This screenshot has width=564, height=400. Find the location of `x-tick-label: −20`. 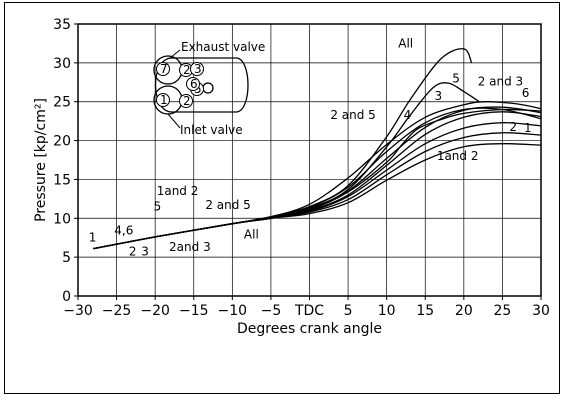

x-tick-label: −20 is located at coordinates (155, 311).